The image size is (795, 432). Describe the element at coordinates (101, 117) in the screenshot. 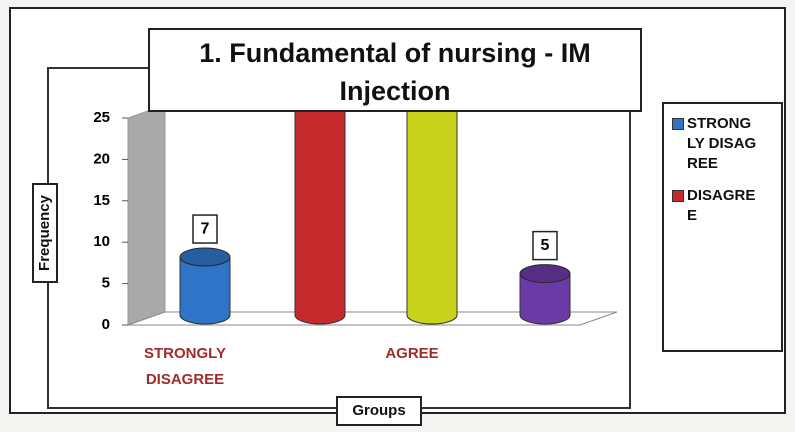

I see `y-tick-label: 25` at that location.